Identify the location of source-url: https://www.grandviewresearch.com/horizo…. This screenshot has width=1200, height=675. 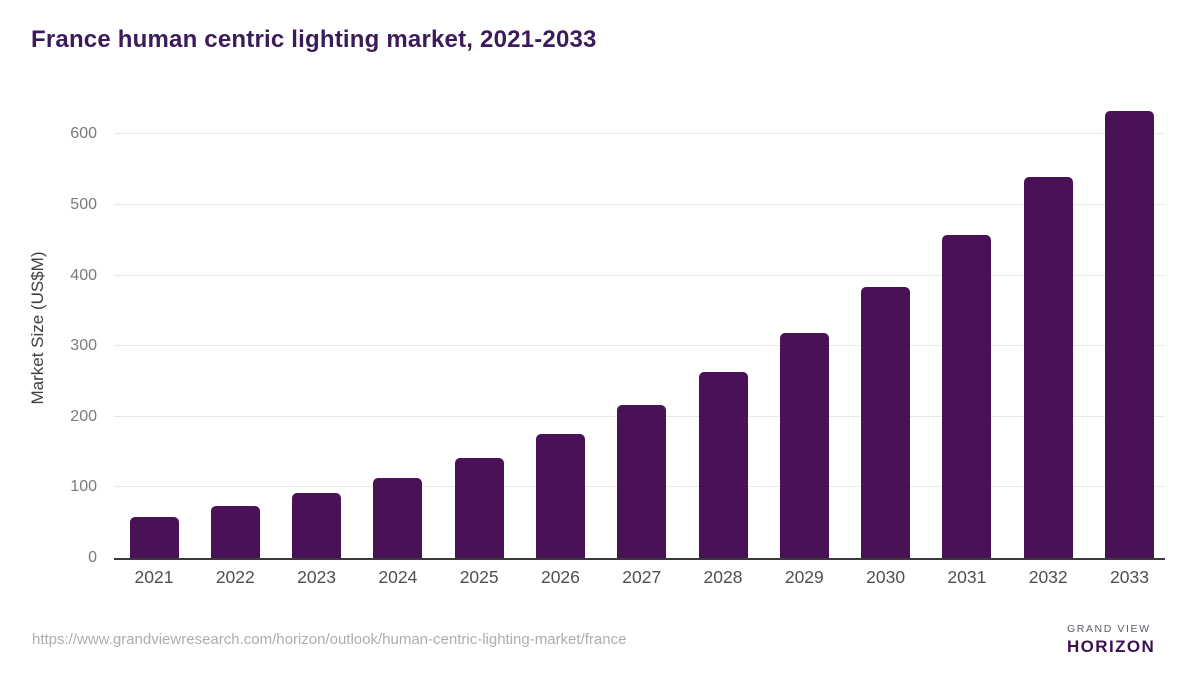
(329, 639).